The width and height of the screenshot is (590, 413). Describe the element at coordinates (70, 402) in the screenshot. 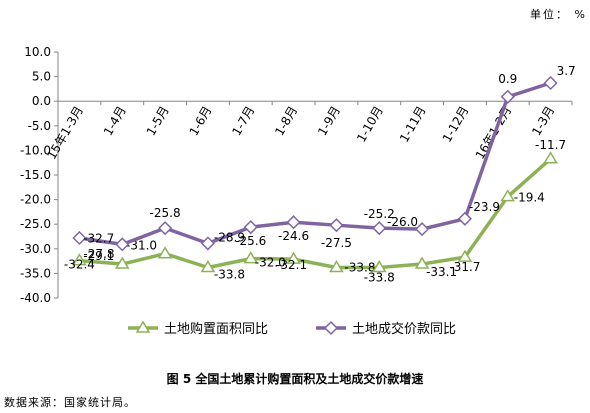

I see `data-source-note: 数据来源：国家统计局。` at that location.